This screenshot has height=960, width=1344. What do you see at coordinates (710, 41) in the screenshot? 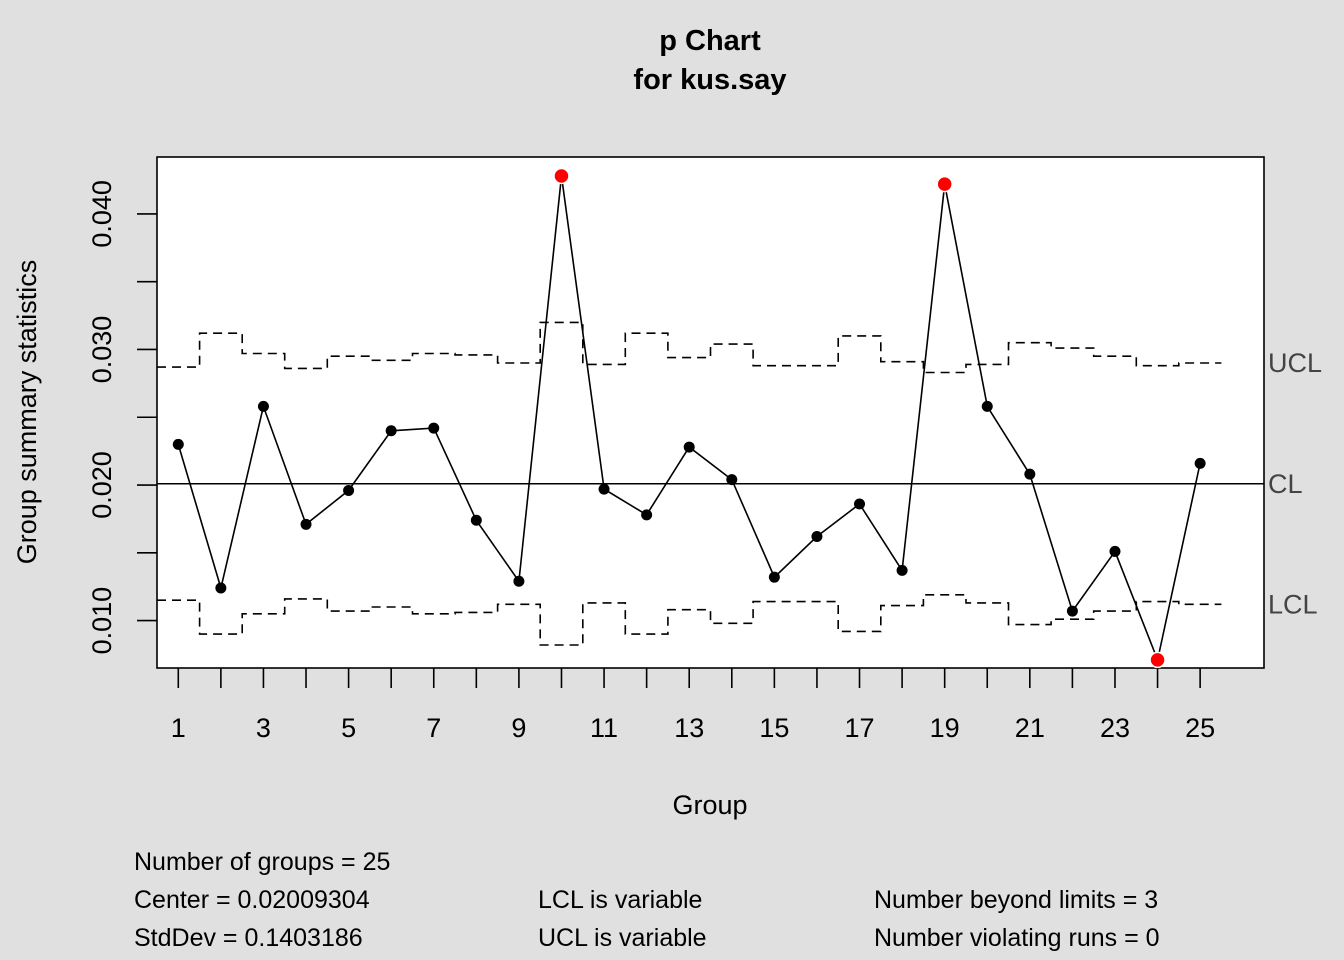
I see `chart-title: p Chart` at bounding box center [710, 41].